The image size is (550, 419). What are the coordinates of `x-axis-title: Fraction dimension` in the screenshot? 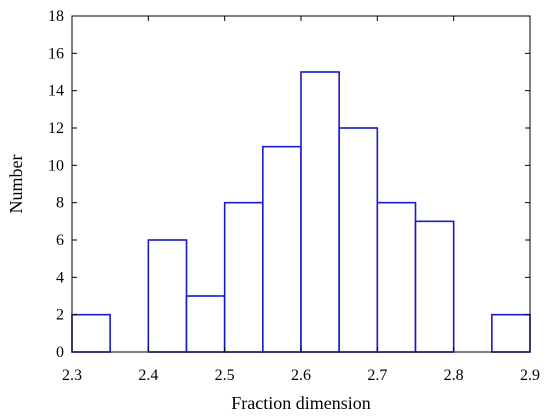 It's located at (300, 403).